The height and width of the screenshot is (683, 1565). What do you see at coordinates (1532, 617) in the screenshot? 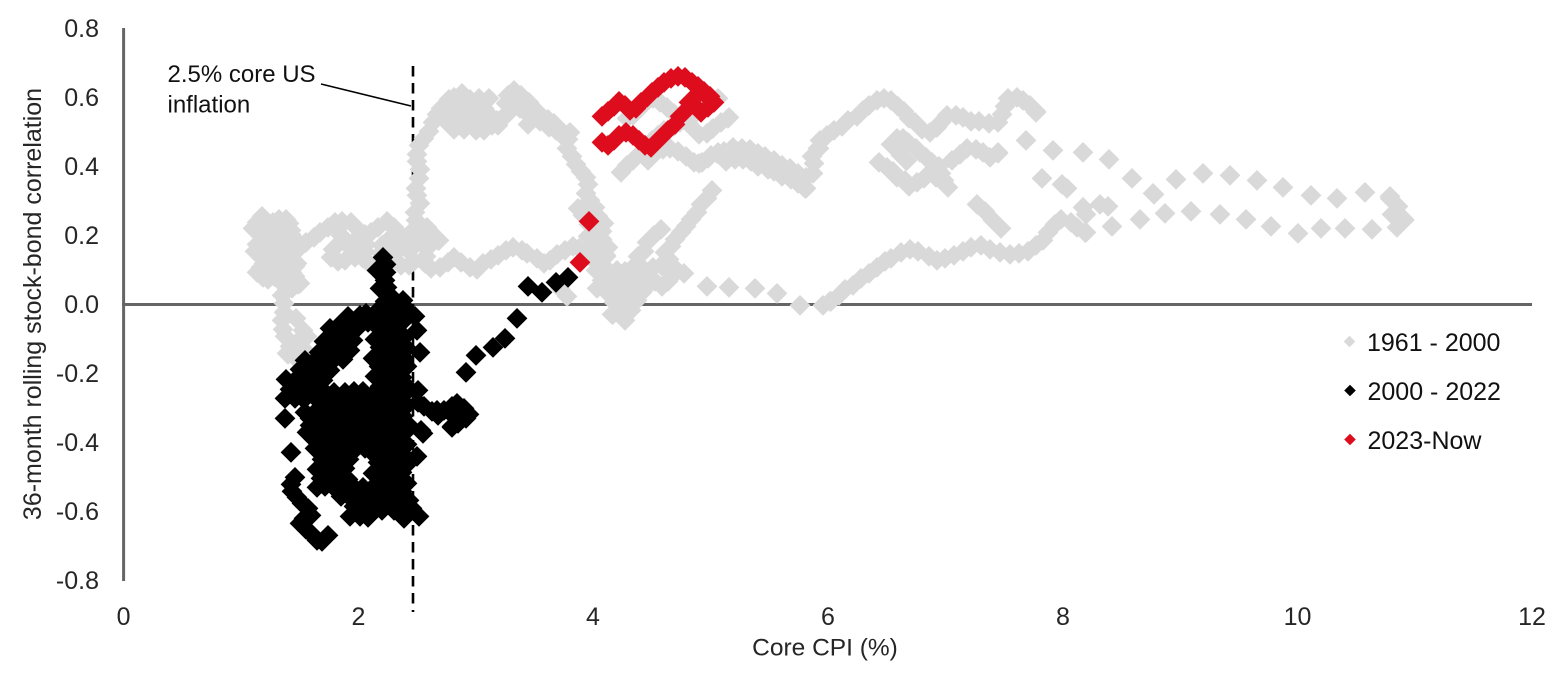
I see `svg-text: 12` at bounding box center [1532, 617].